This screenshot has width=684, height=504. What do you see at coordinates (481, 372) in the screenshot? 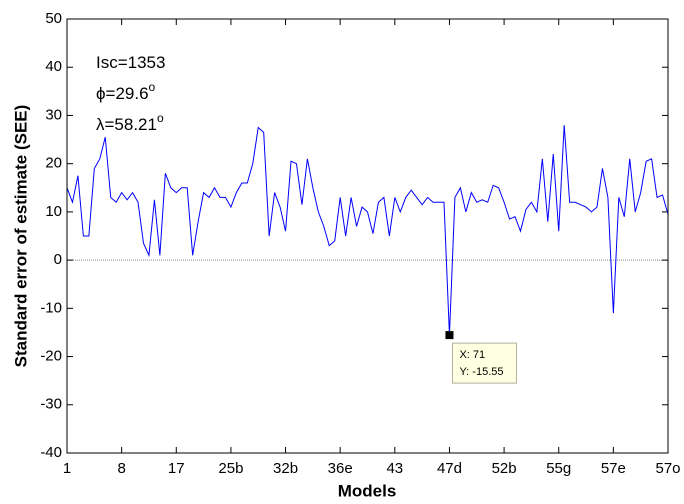
I see `datatip-label: Y: -15.55` at bounding box center [481, 372].